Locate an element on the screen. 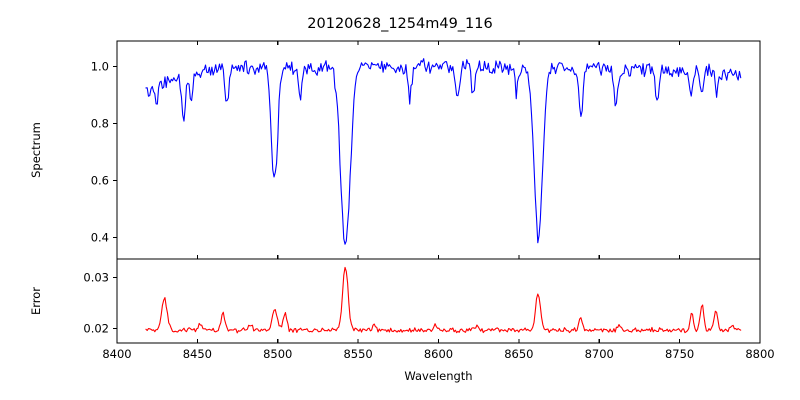  error-y-axis-label: Error is located at coordinates (36, 301).